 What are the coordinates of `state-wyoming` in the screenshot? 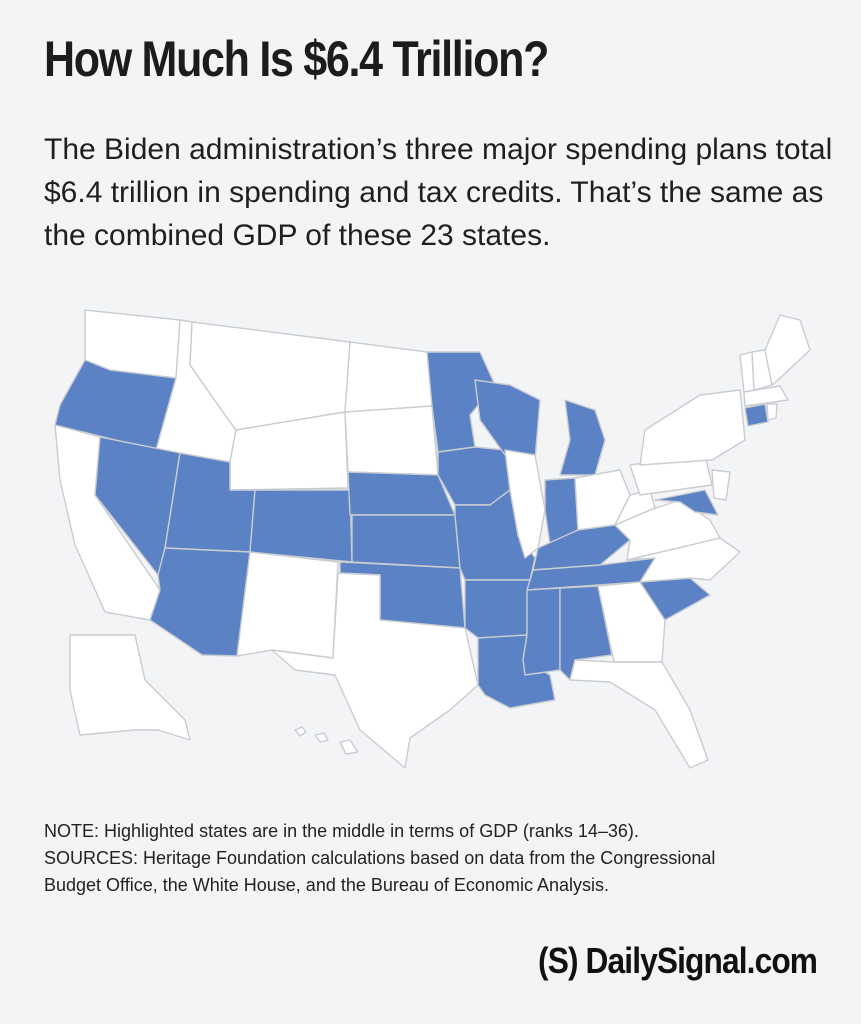 It's located at (289, 451).